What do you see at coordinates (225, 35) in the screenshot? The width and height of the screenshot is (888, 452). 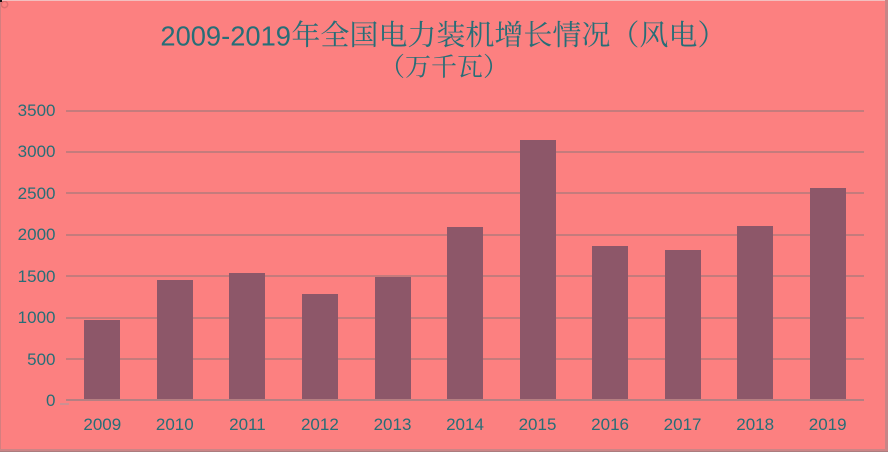 I see `svg-text: 2009-2019` at bounding box center [225, 35].